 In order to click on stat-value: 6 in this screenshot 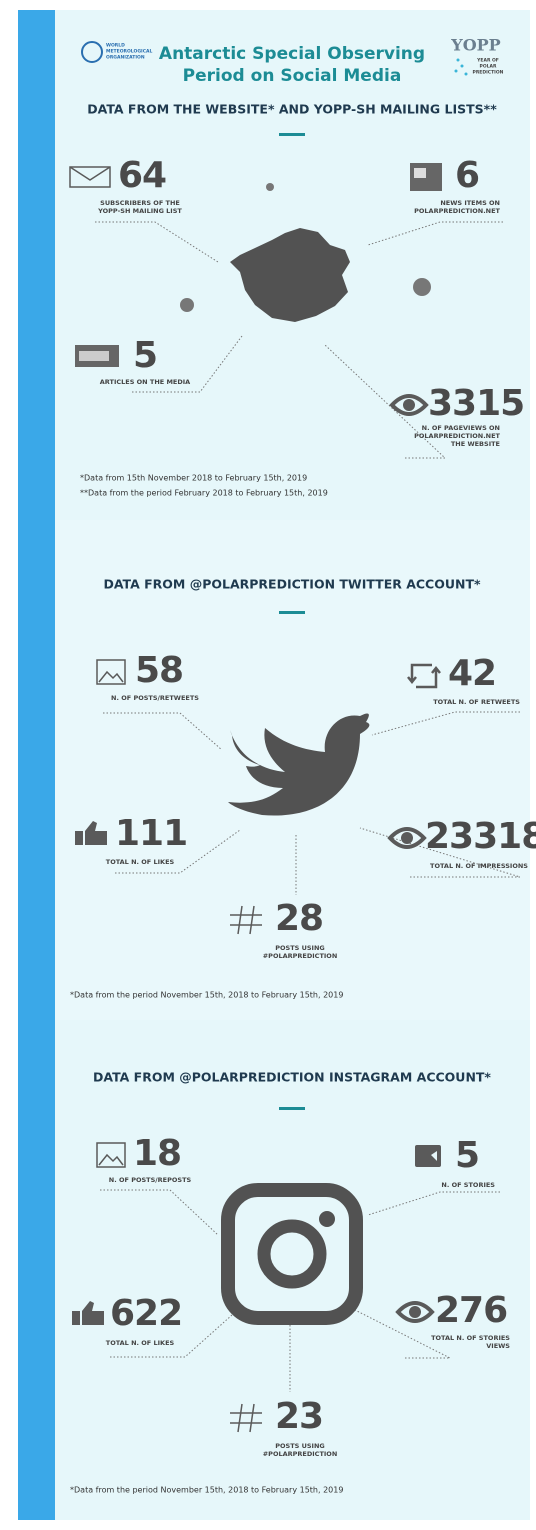, I will do `click(467, 175)`.